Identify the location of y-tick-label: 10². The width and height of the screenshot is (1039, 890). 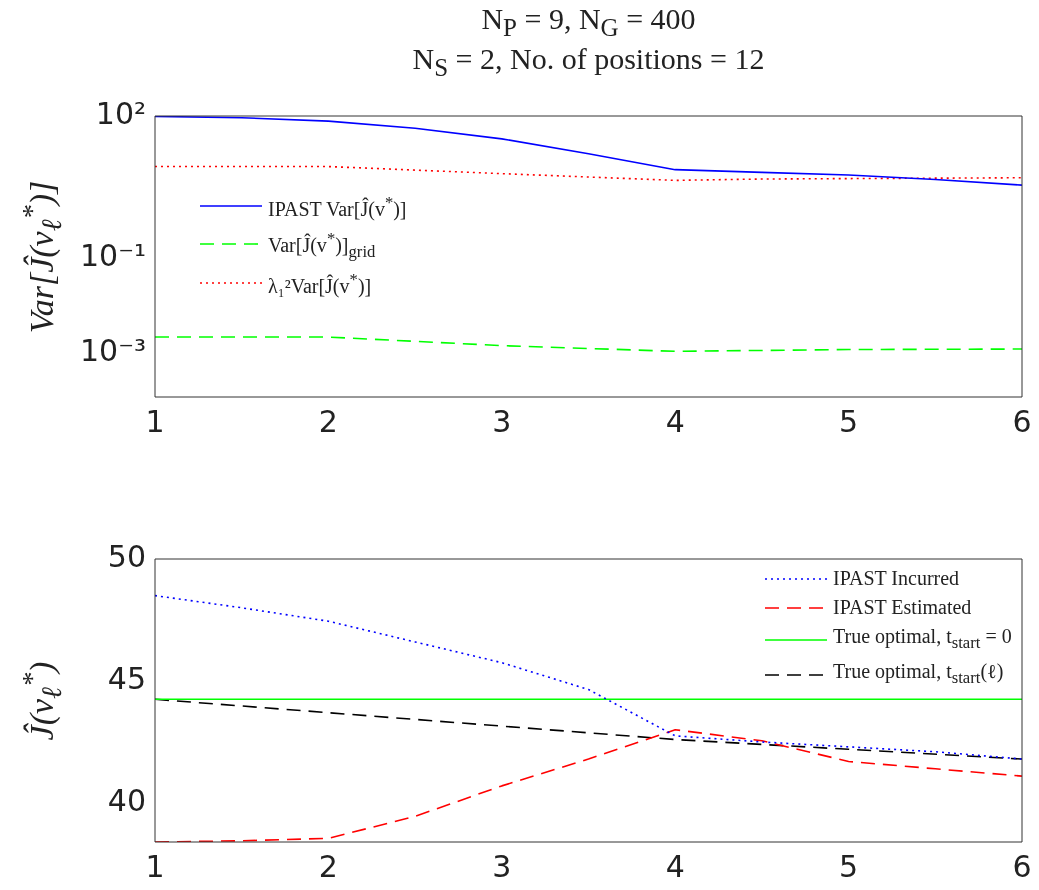
(120, 113).